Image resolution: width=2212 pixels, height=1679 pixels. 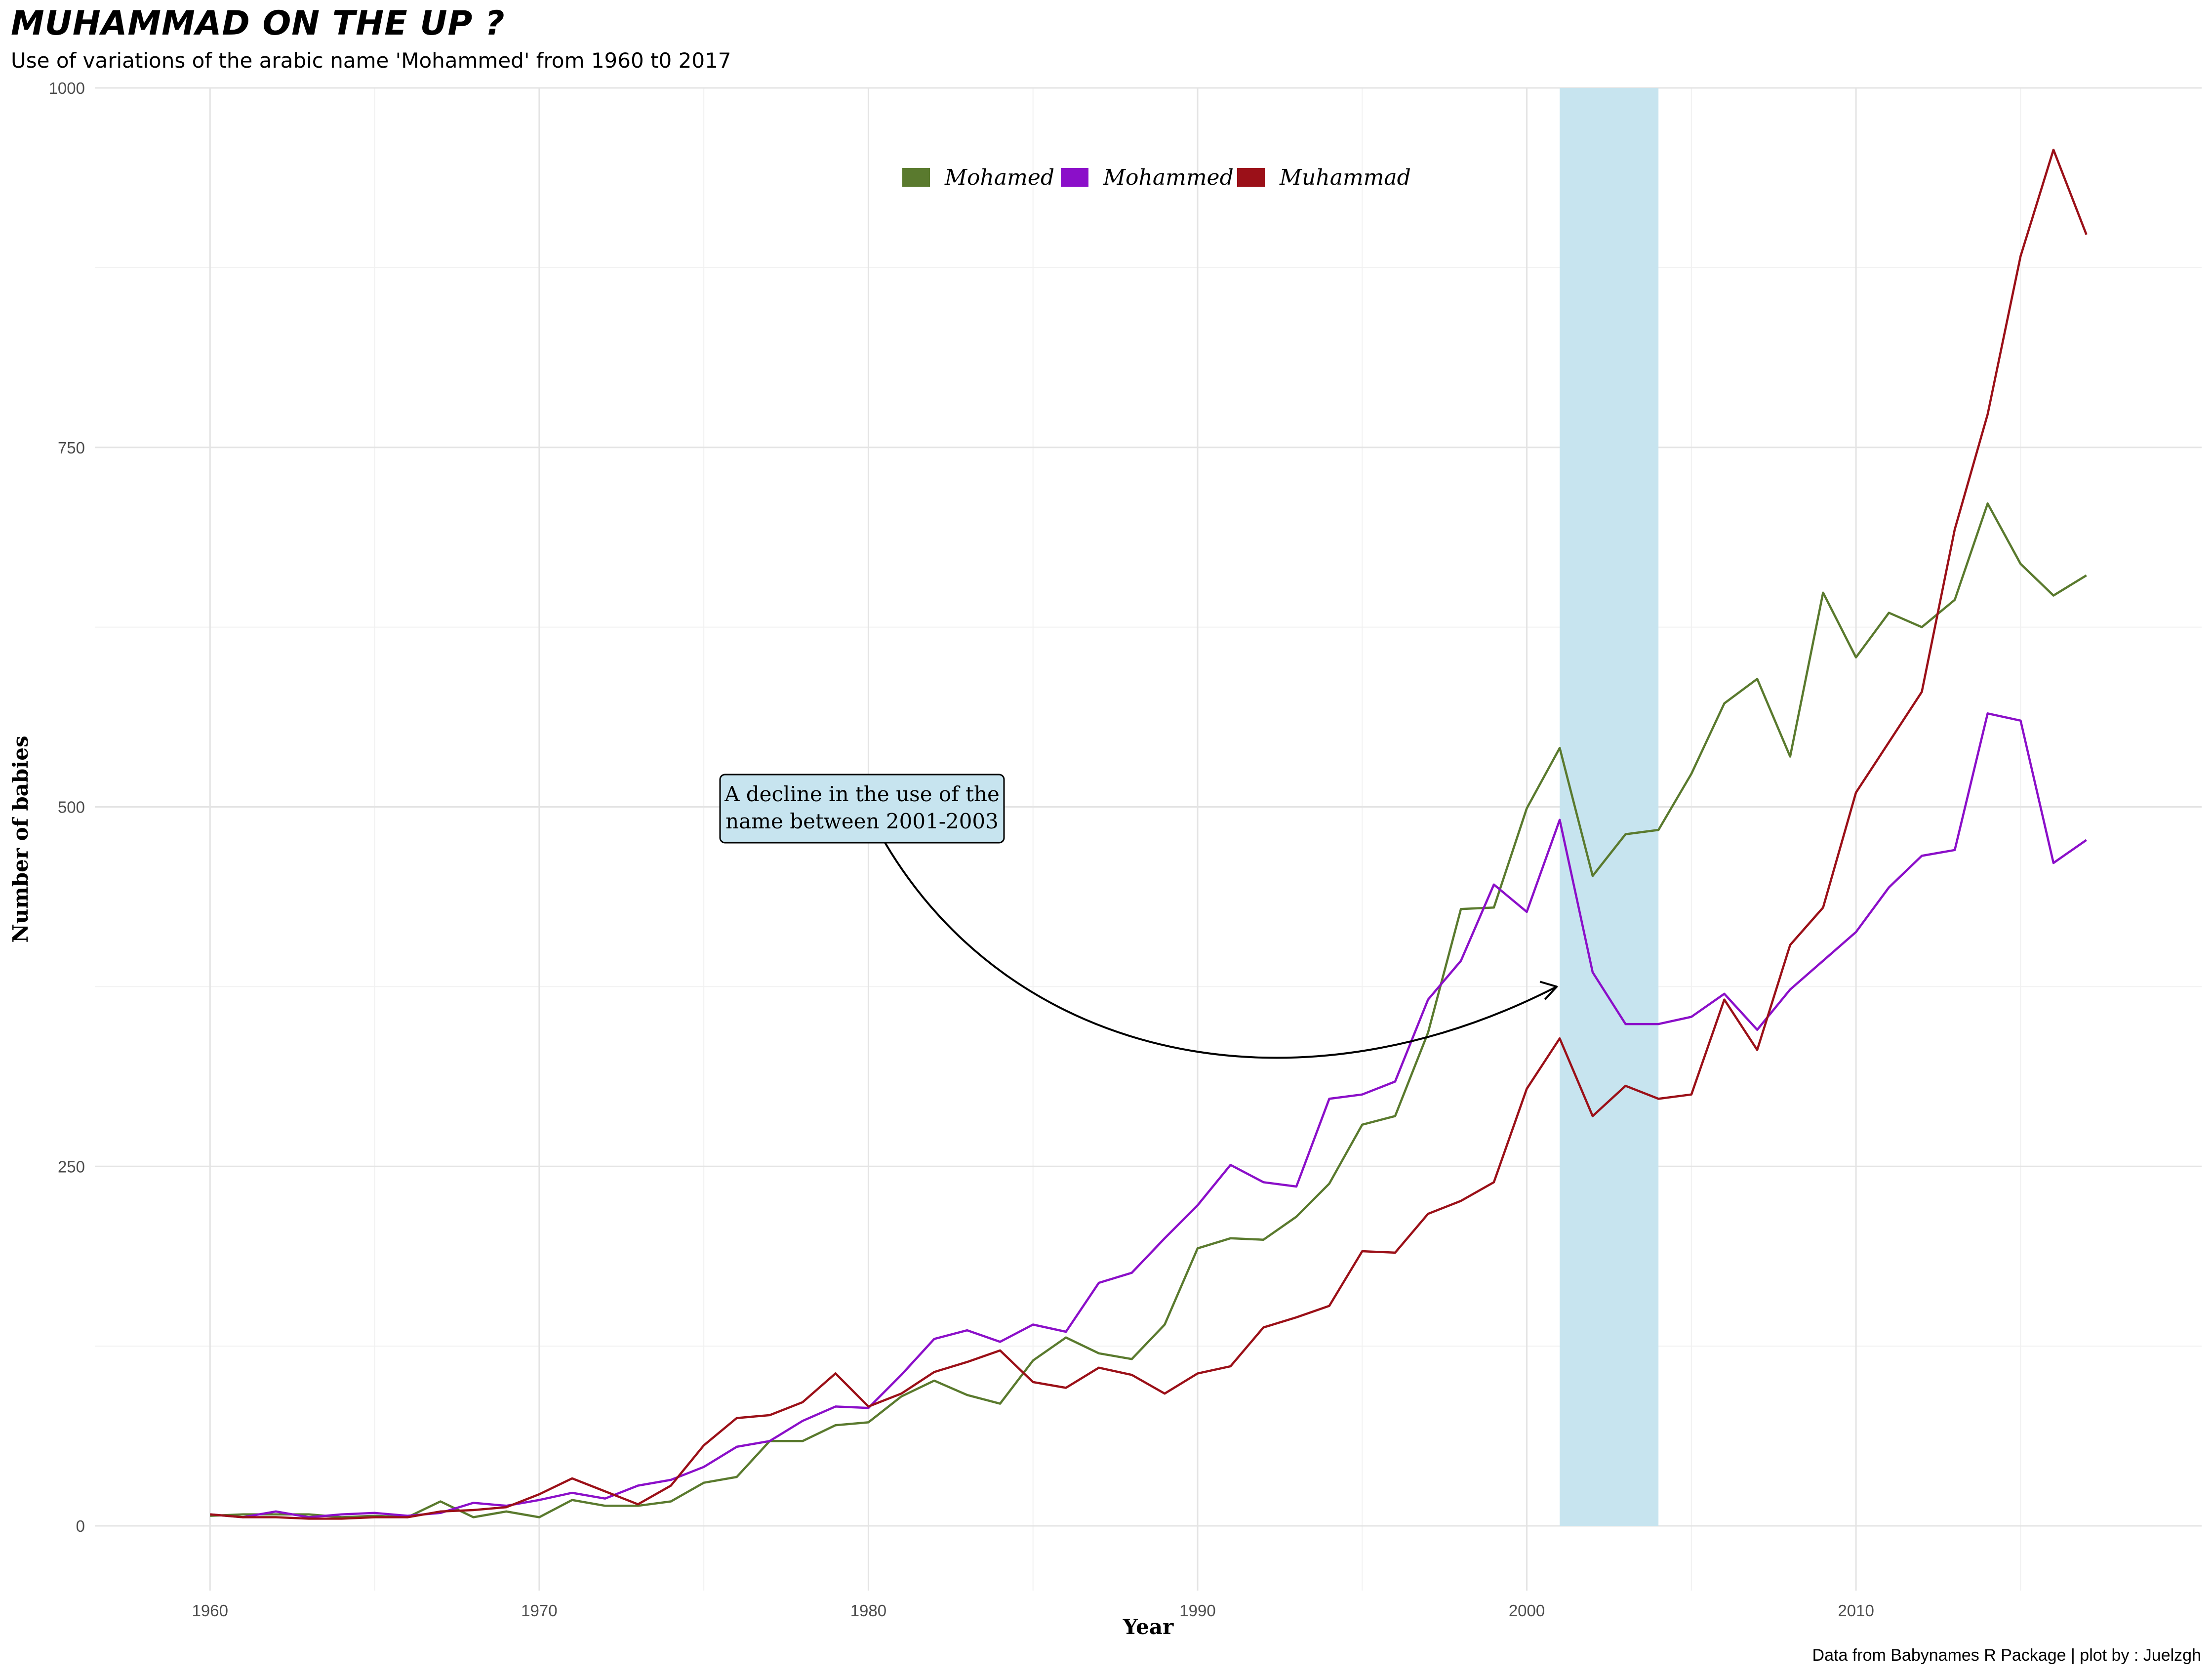 What do you see at coordinates (862, 821) in the screenshot?
I see `annotation-text-line: name between 2001-2003` at bounding box center [862, 821].